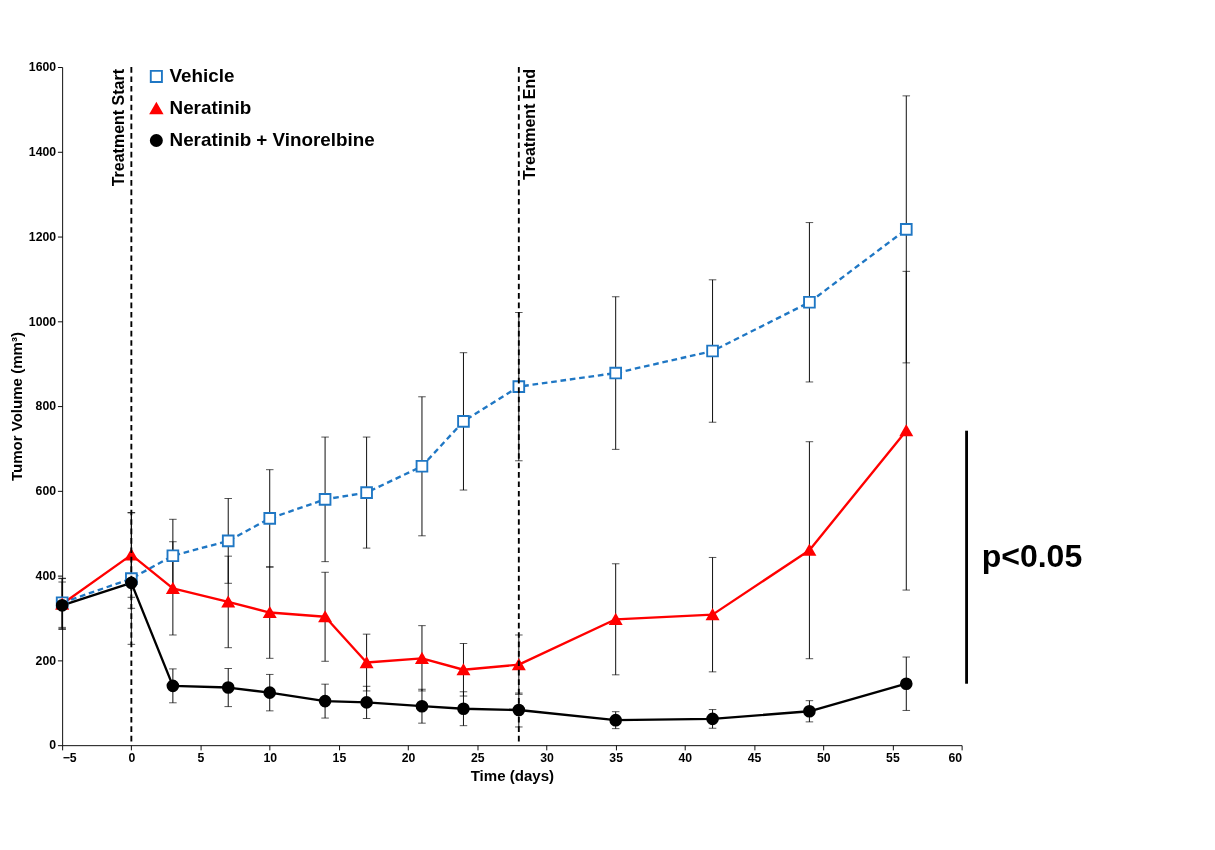 Image resolution: width=1215 pixels, height=850 pixels. I want to click on y-tick-label: 400, so click(46, 575).